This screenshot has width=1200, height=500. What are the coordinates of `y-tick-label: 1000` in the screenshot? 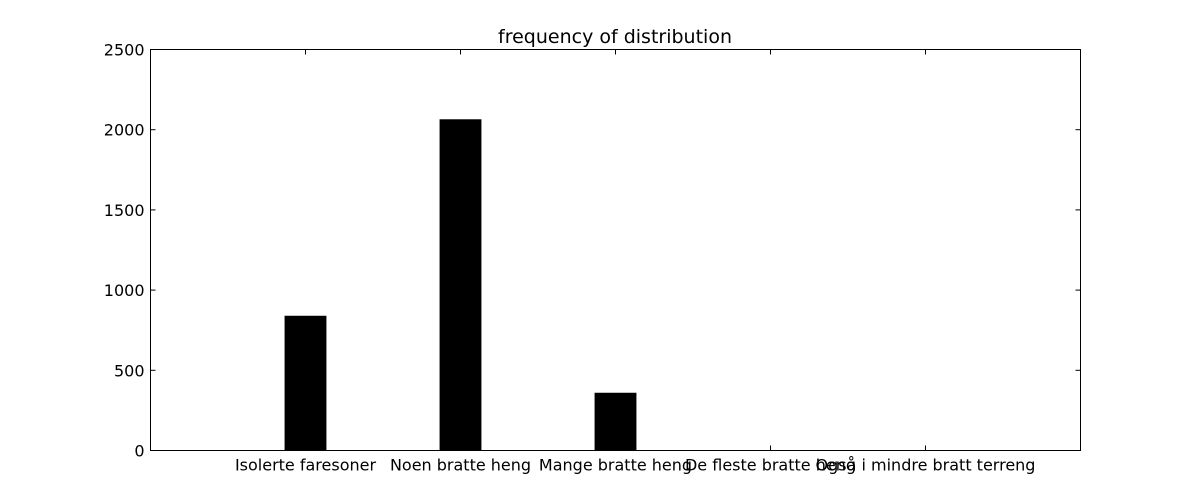 It's located at (124, 290).